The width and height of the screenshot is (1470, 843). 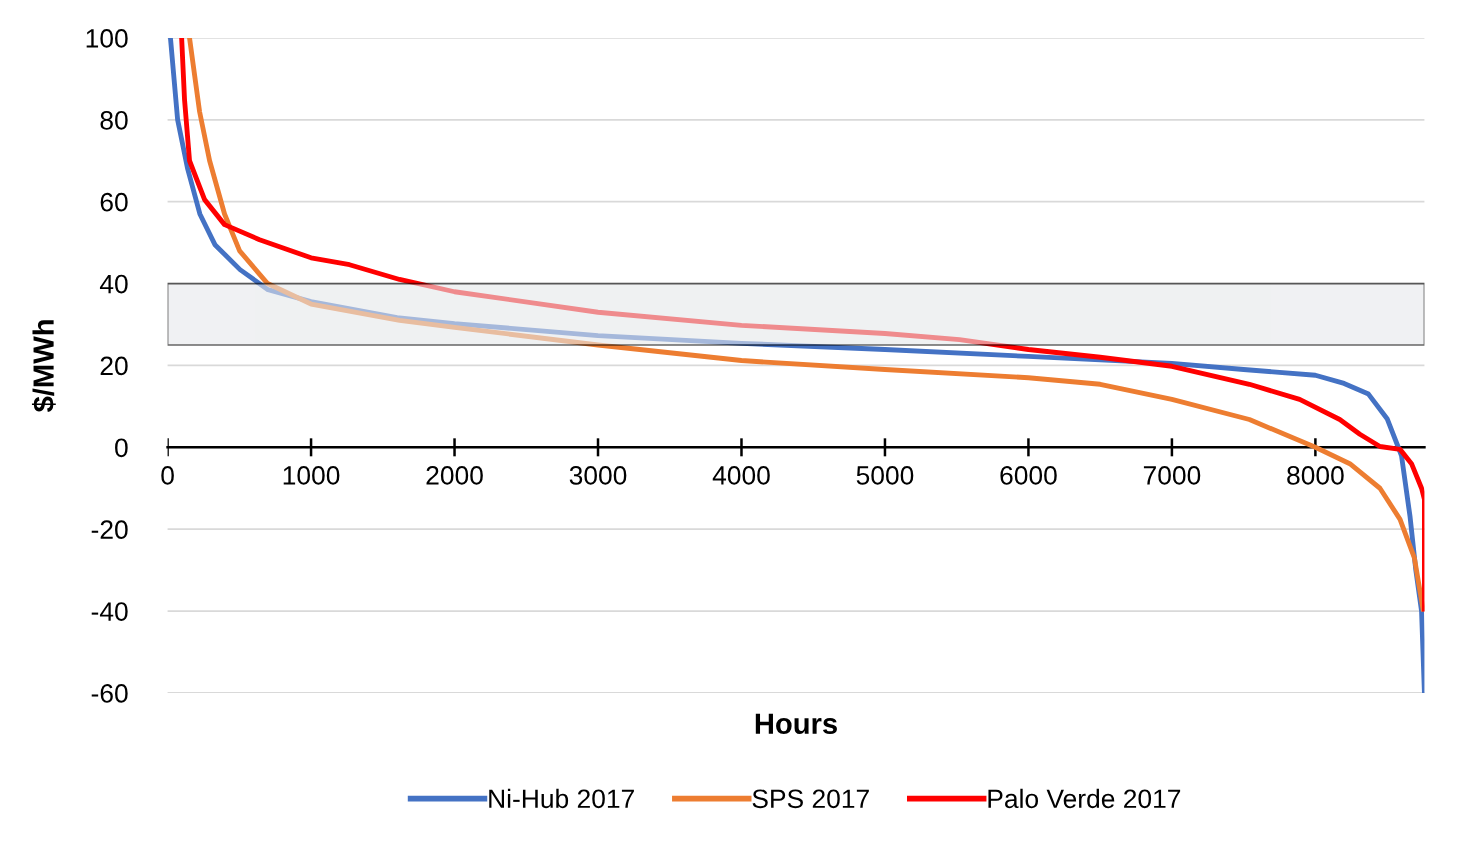 I want to click on x-tick-label: 5000, so click(x=885, y=475).